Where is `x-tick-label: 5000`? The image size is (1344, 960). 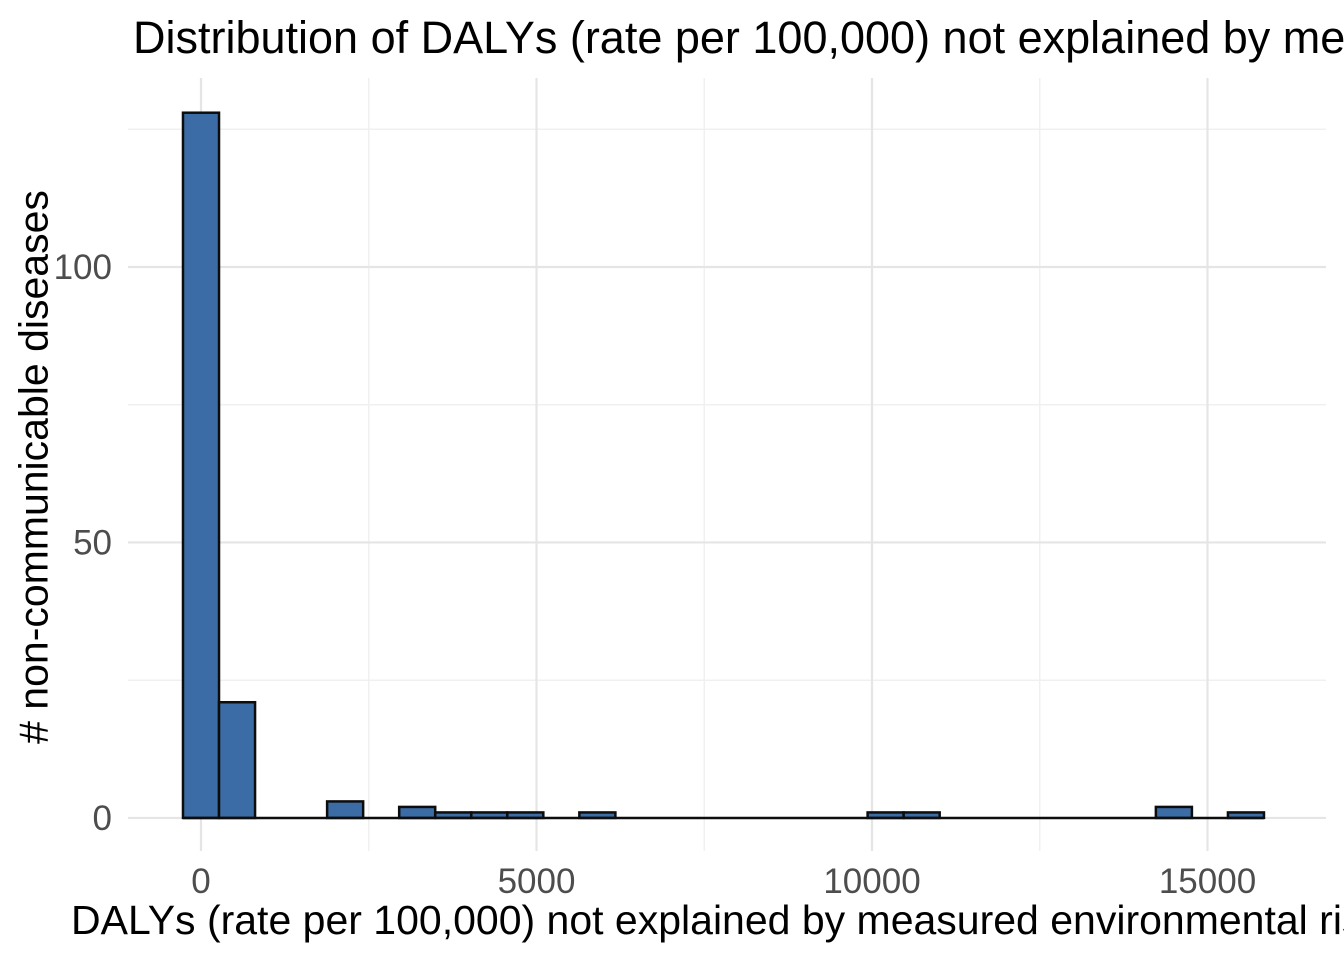 x-tick-label: 5000 is located at coordinates (537, 881).